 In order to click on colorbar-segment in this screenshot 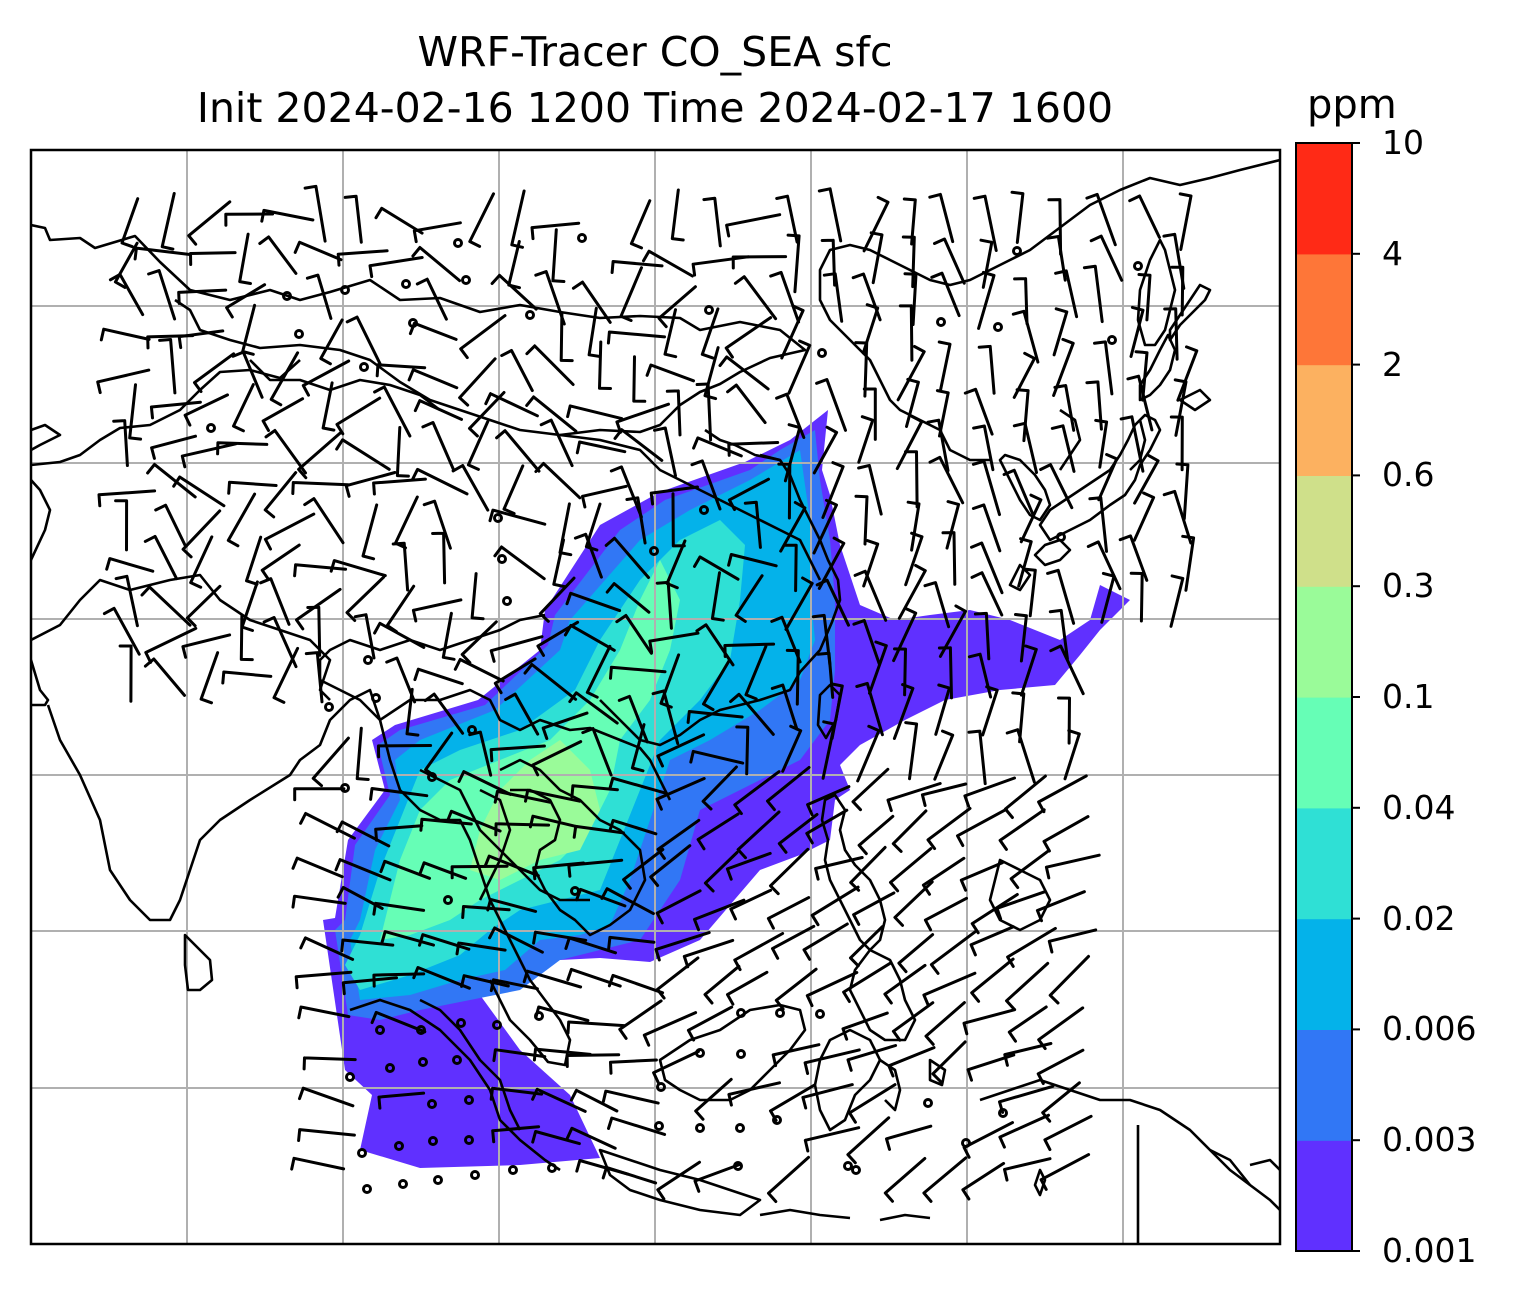, I will do `click(1324, 642)`.